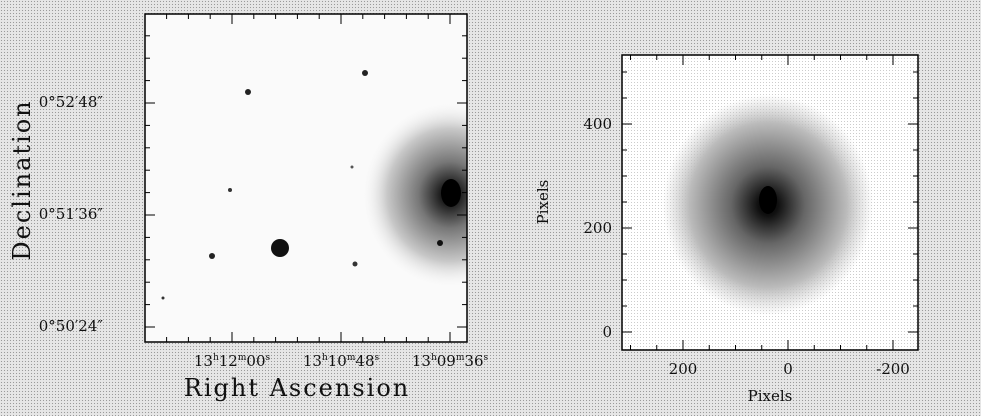  What do you see at coordinates (446, 361) in the screenshot?
I see `tick-number: 09` at bounding box center [446, 361].